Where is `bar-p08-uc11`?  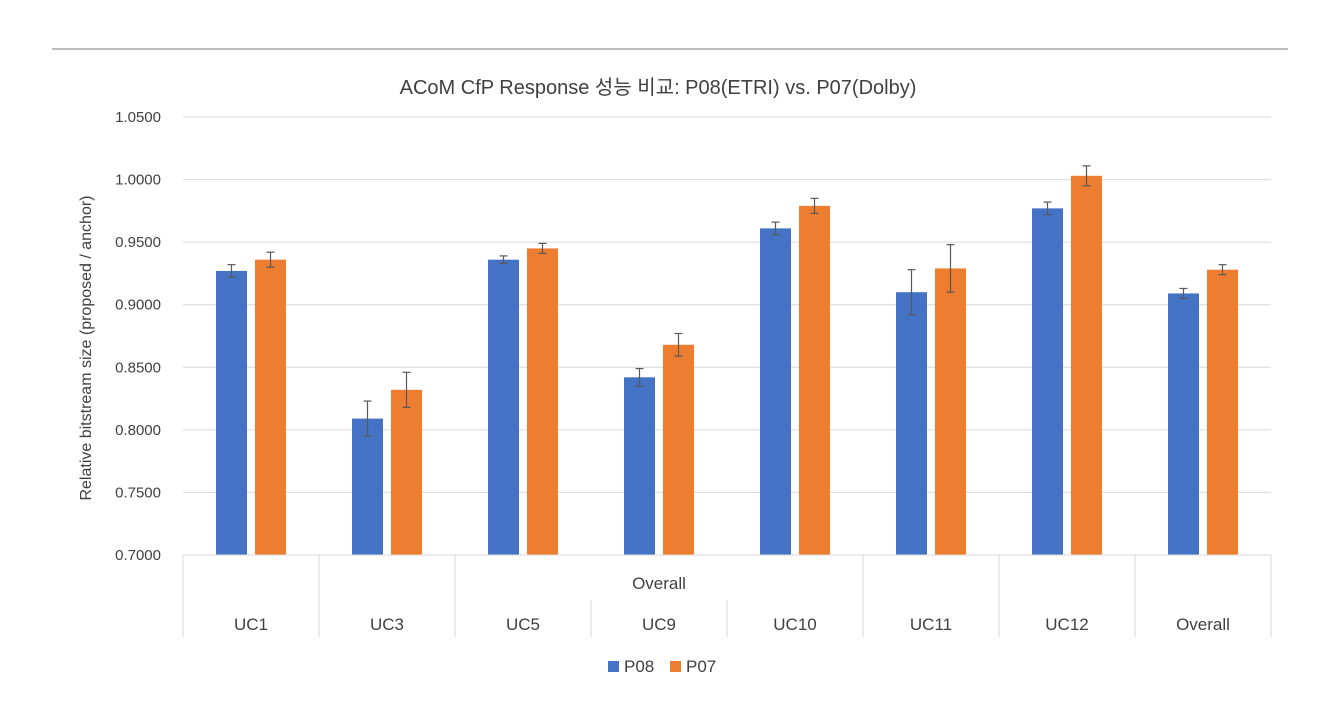 bar-p08-uc11 is located at coordinates (911, 423).